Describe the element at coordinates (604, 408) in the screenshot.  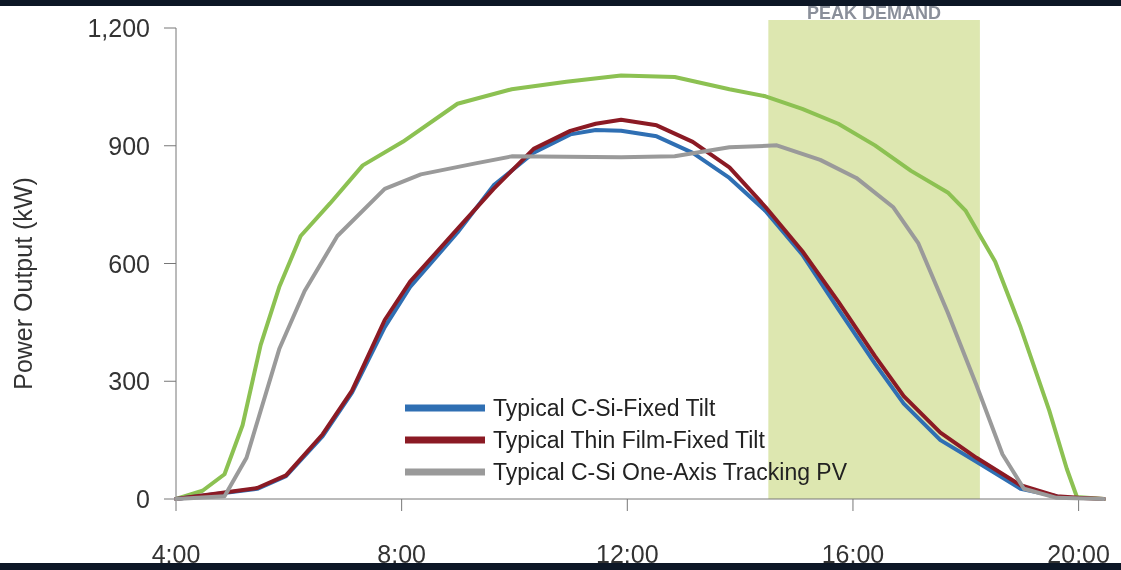
I see `legend-label: Typical C-Si-Fixed Tilt` at that location.